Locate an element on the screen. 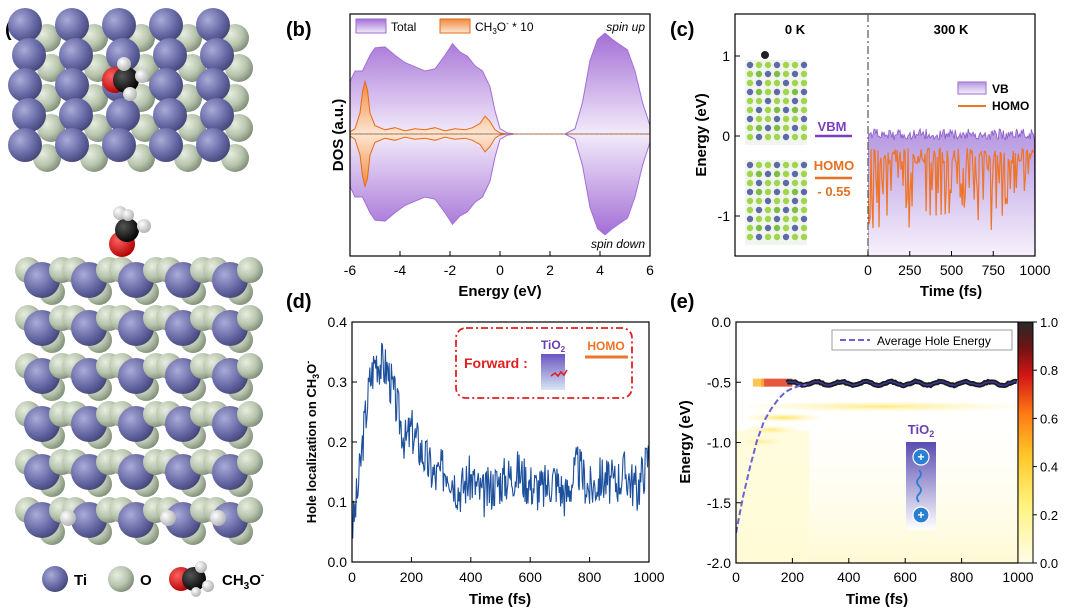 The width and height of the screenshot is (1072, 616). dos-legend: Total CH3O- * 10 is located at coordinates (444, 27).